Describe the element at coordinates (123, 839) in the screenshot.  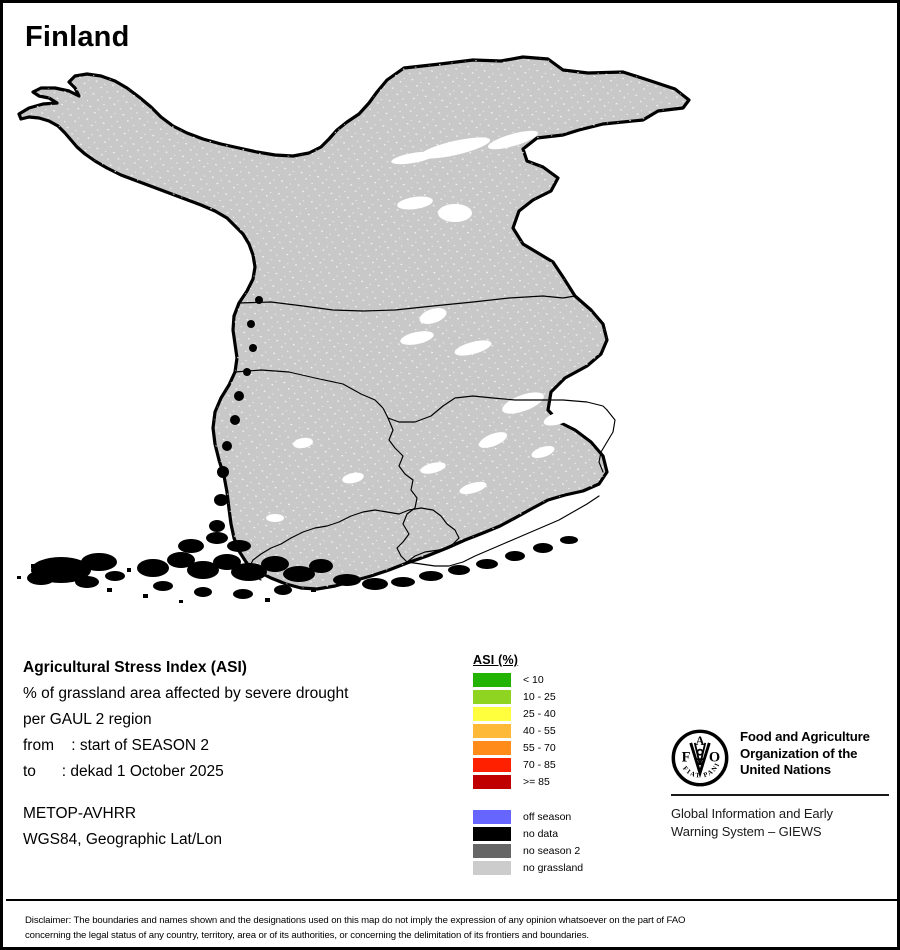
I see `info-projection: WGS84, Geographic Lat/Lon` at that location.